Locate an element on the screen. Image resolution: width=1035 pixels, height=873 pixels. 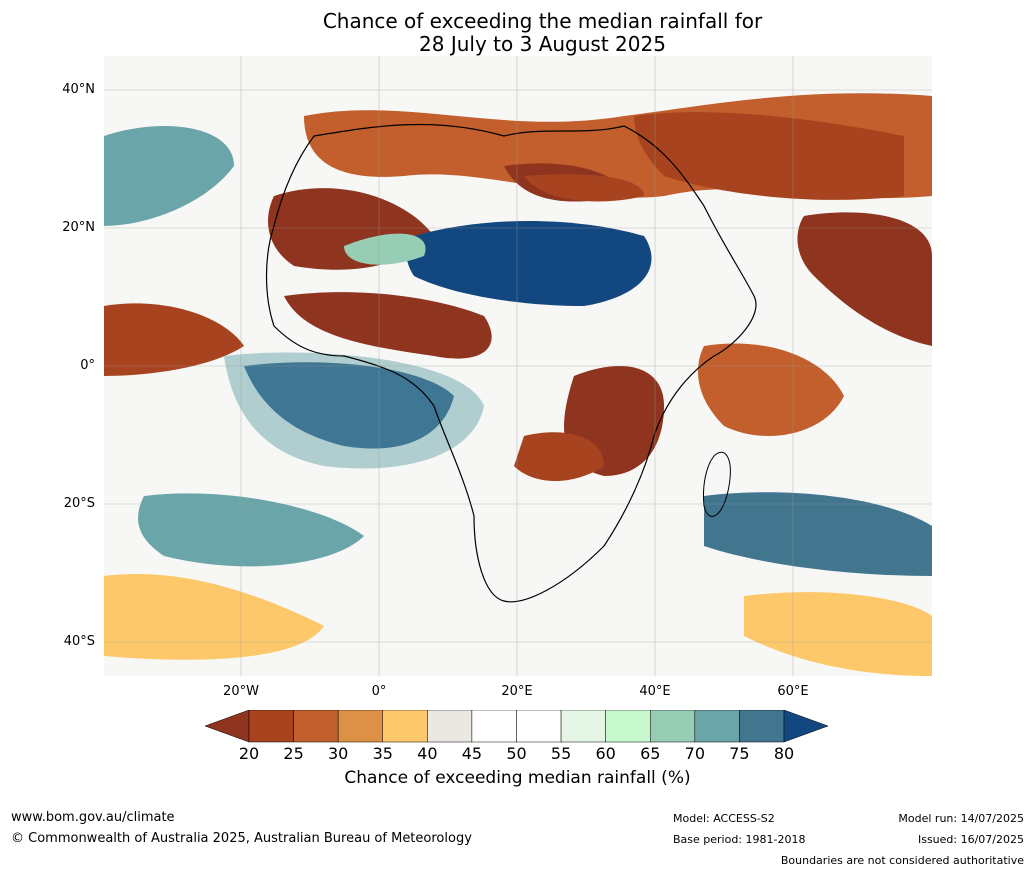
colorbar-tick-label: 20 is located at coordinates (249, 753).